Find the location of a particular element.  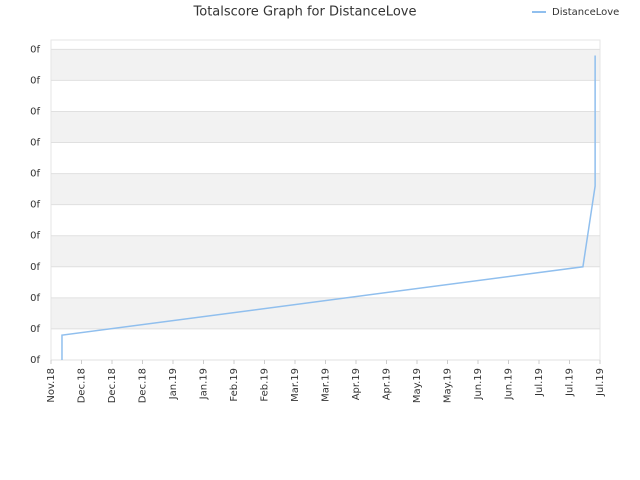

legend-label: DistanceLove is located at coordinates (585, 12).